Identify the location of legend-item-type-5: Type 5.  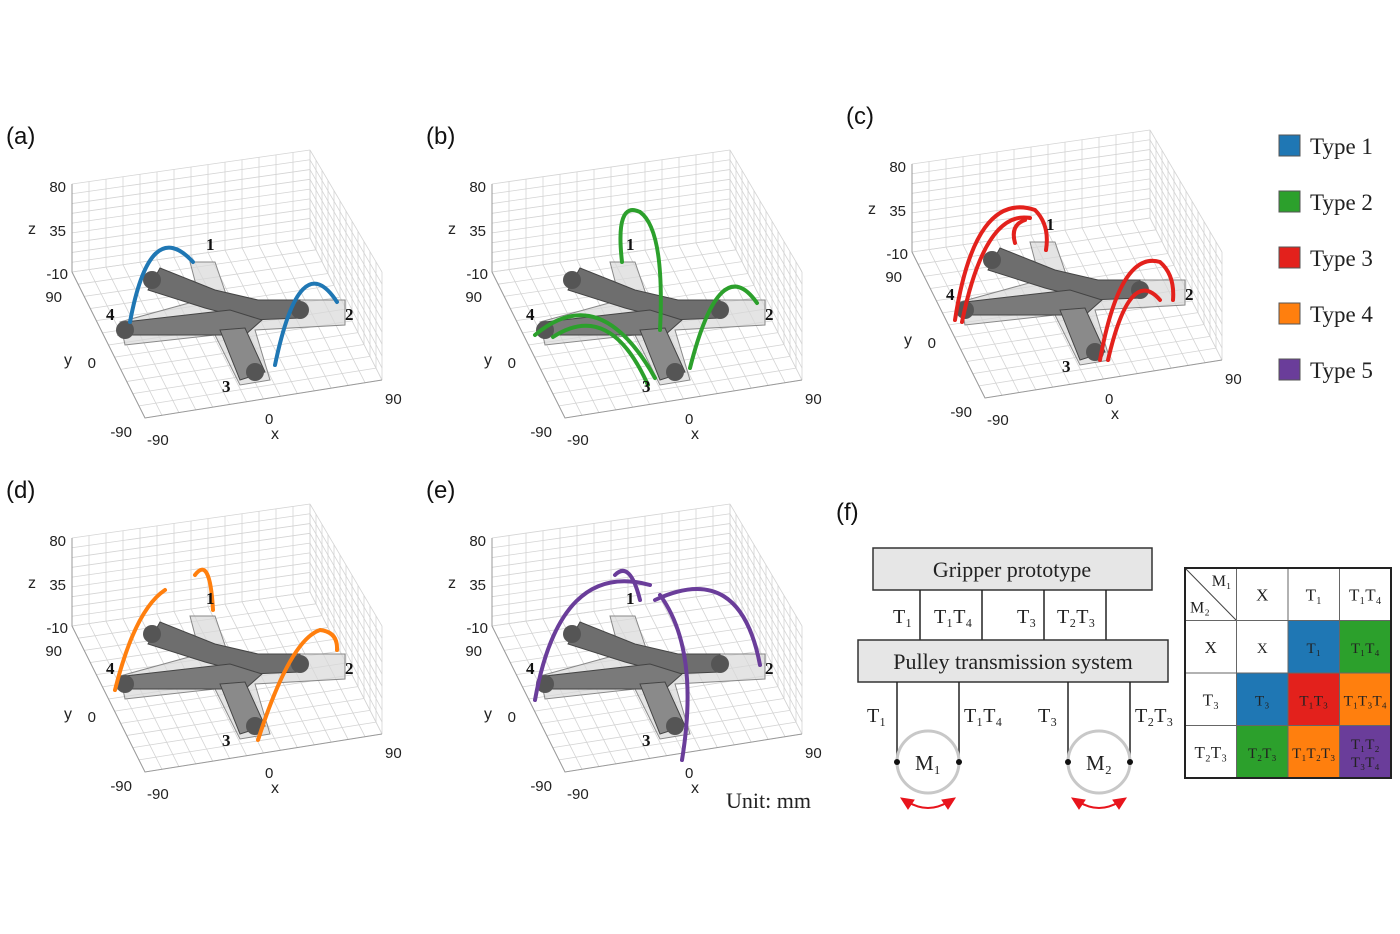
(1325, 370).